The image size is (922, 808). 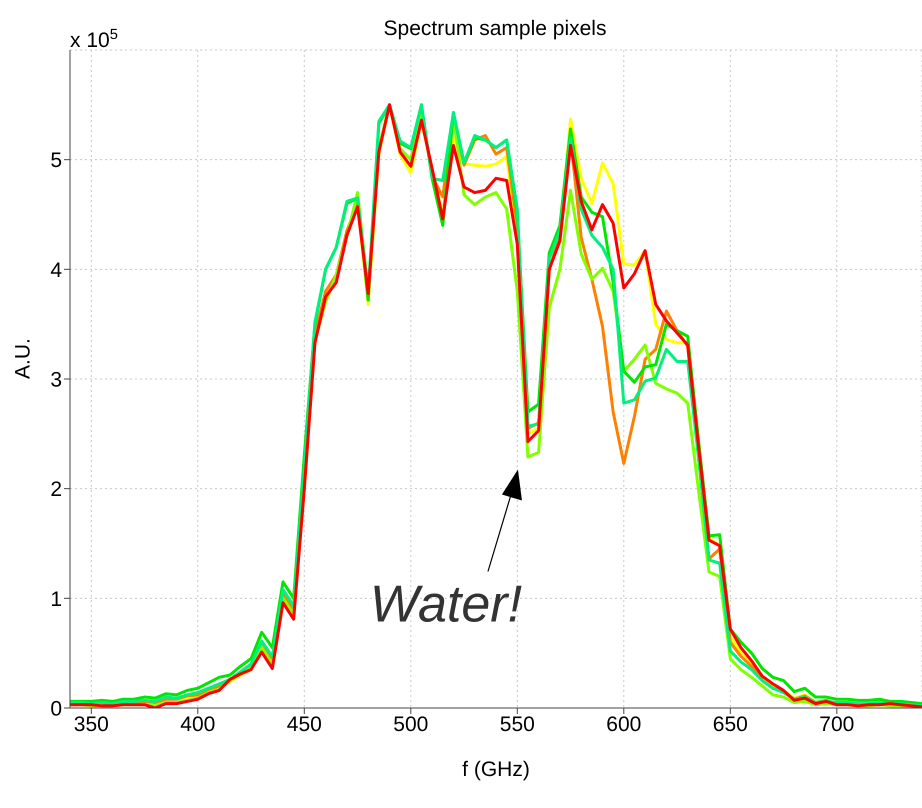 What do you see at coordinates (410, 724) in the screenshot?
I see `x-tick-label: 500` at bounding box center [410, 724].